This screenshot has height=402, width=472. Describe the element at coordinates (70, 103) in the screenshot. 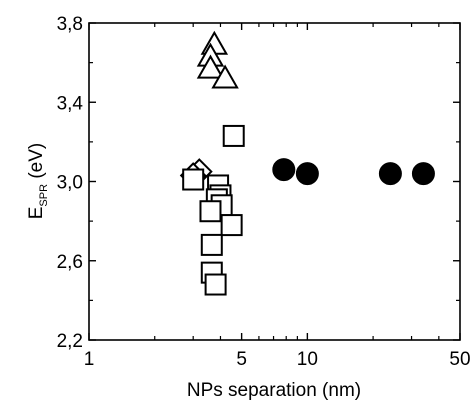

I see `y-tick-label: 3,4` at that location.